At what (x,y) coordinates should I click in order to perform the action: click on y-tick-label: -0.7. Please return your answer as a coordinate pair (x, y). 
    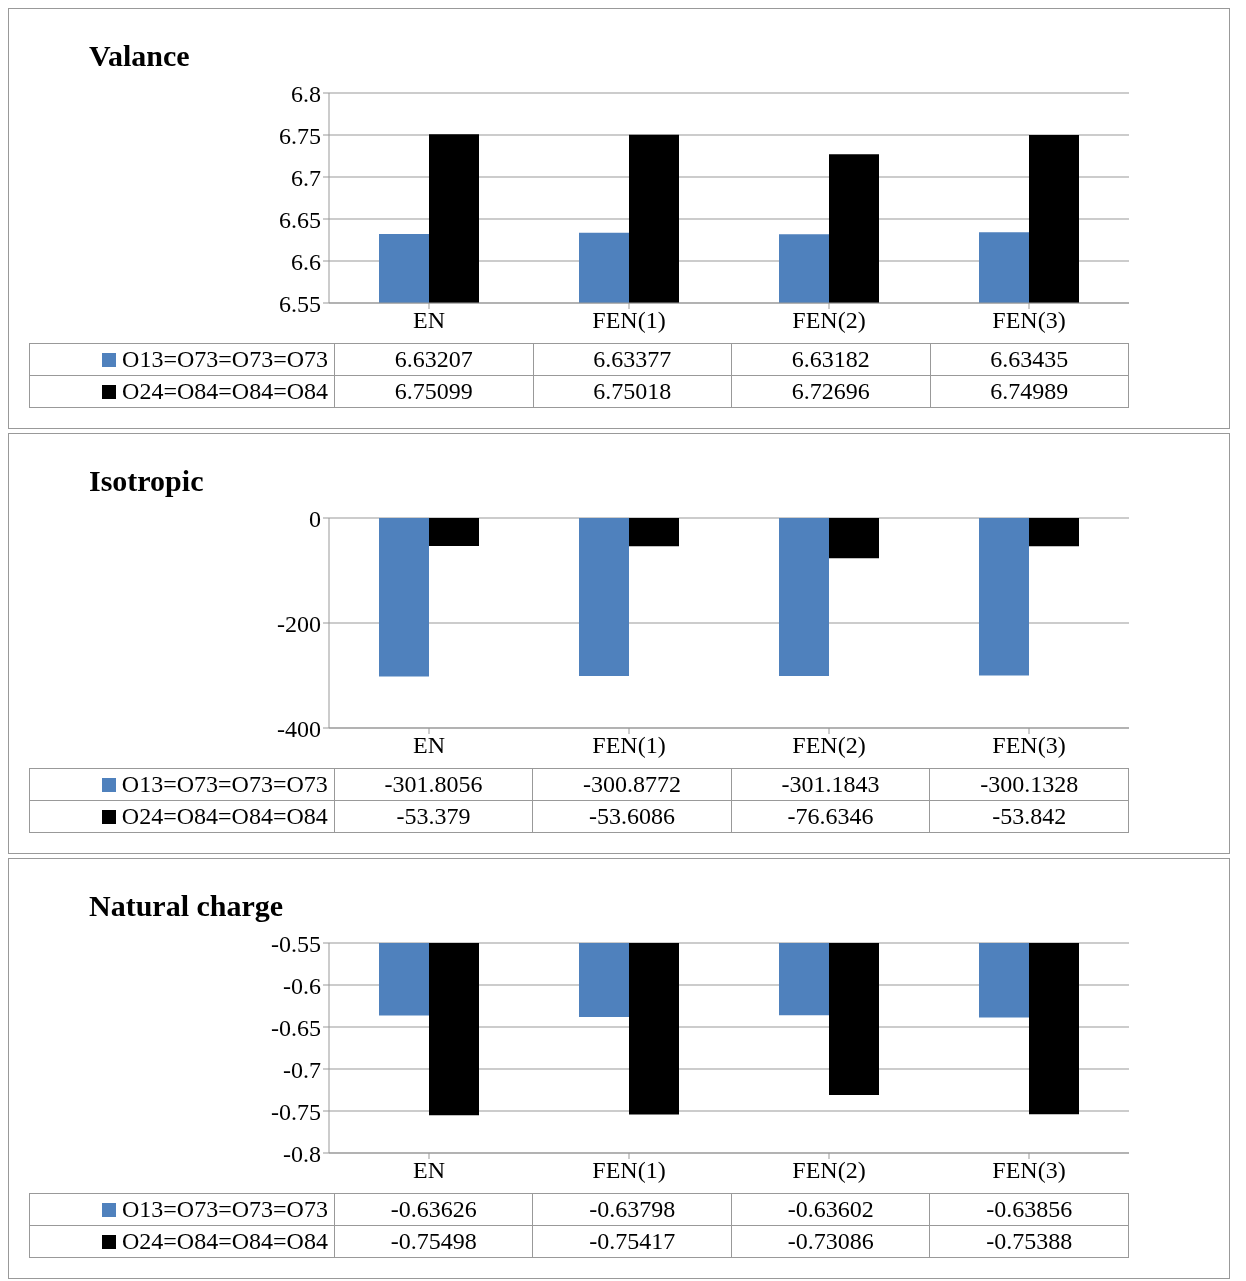
    Looking at the image, I should click on (302, 1069).